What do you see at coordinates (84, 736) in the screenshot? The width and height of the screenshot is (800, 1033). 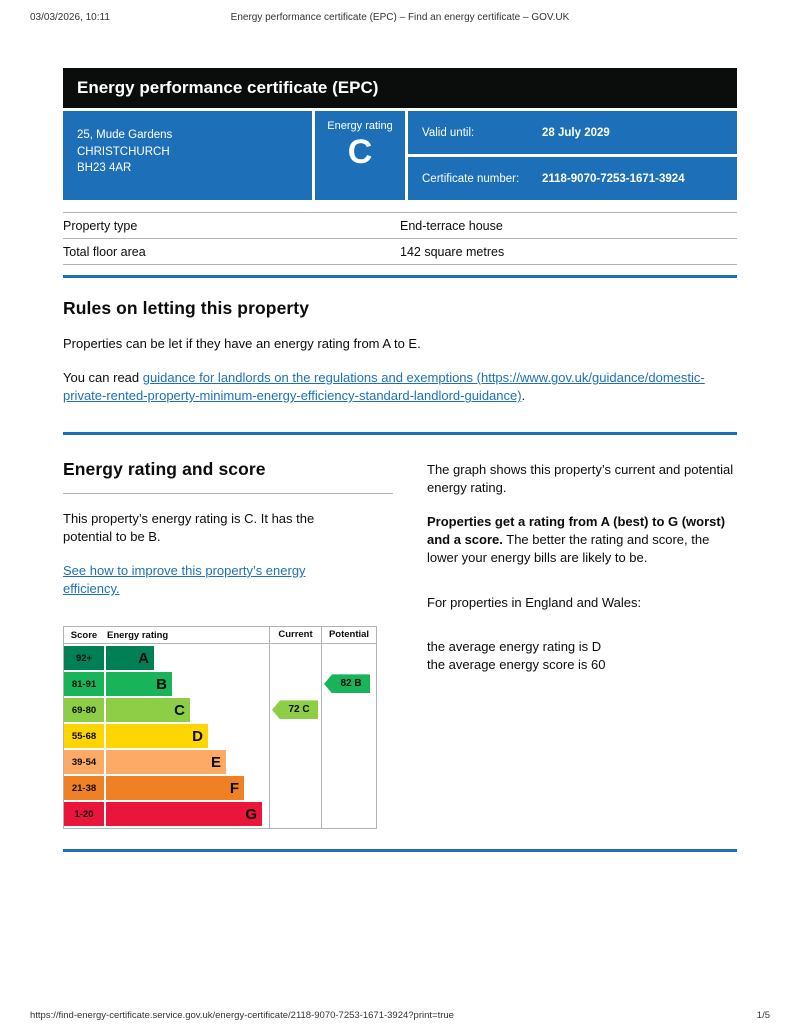 I see `band-score: 55-68` at bounding box center [84, 736].